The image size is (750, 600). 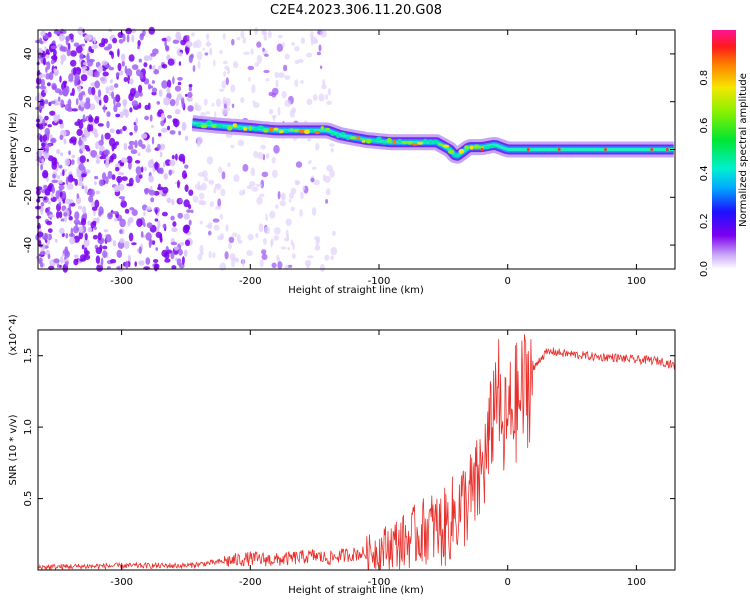 I want to click on y-tick-label: 20, so click(x=28, y=101).